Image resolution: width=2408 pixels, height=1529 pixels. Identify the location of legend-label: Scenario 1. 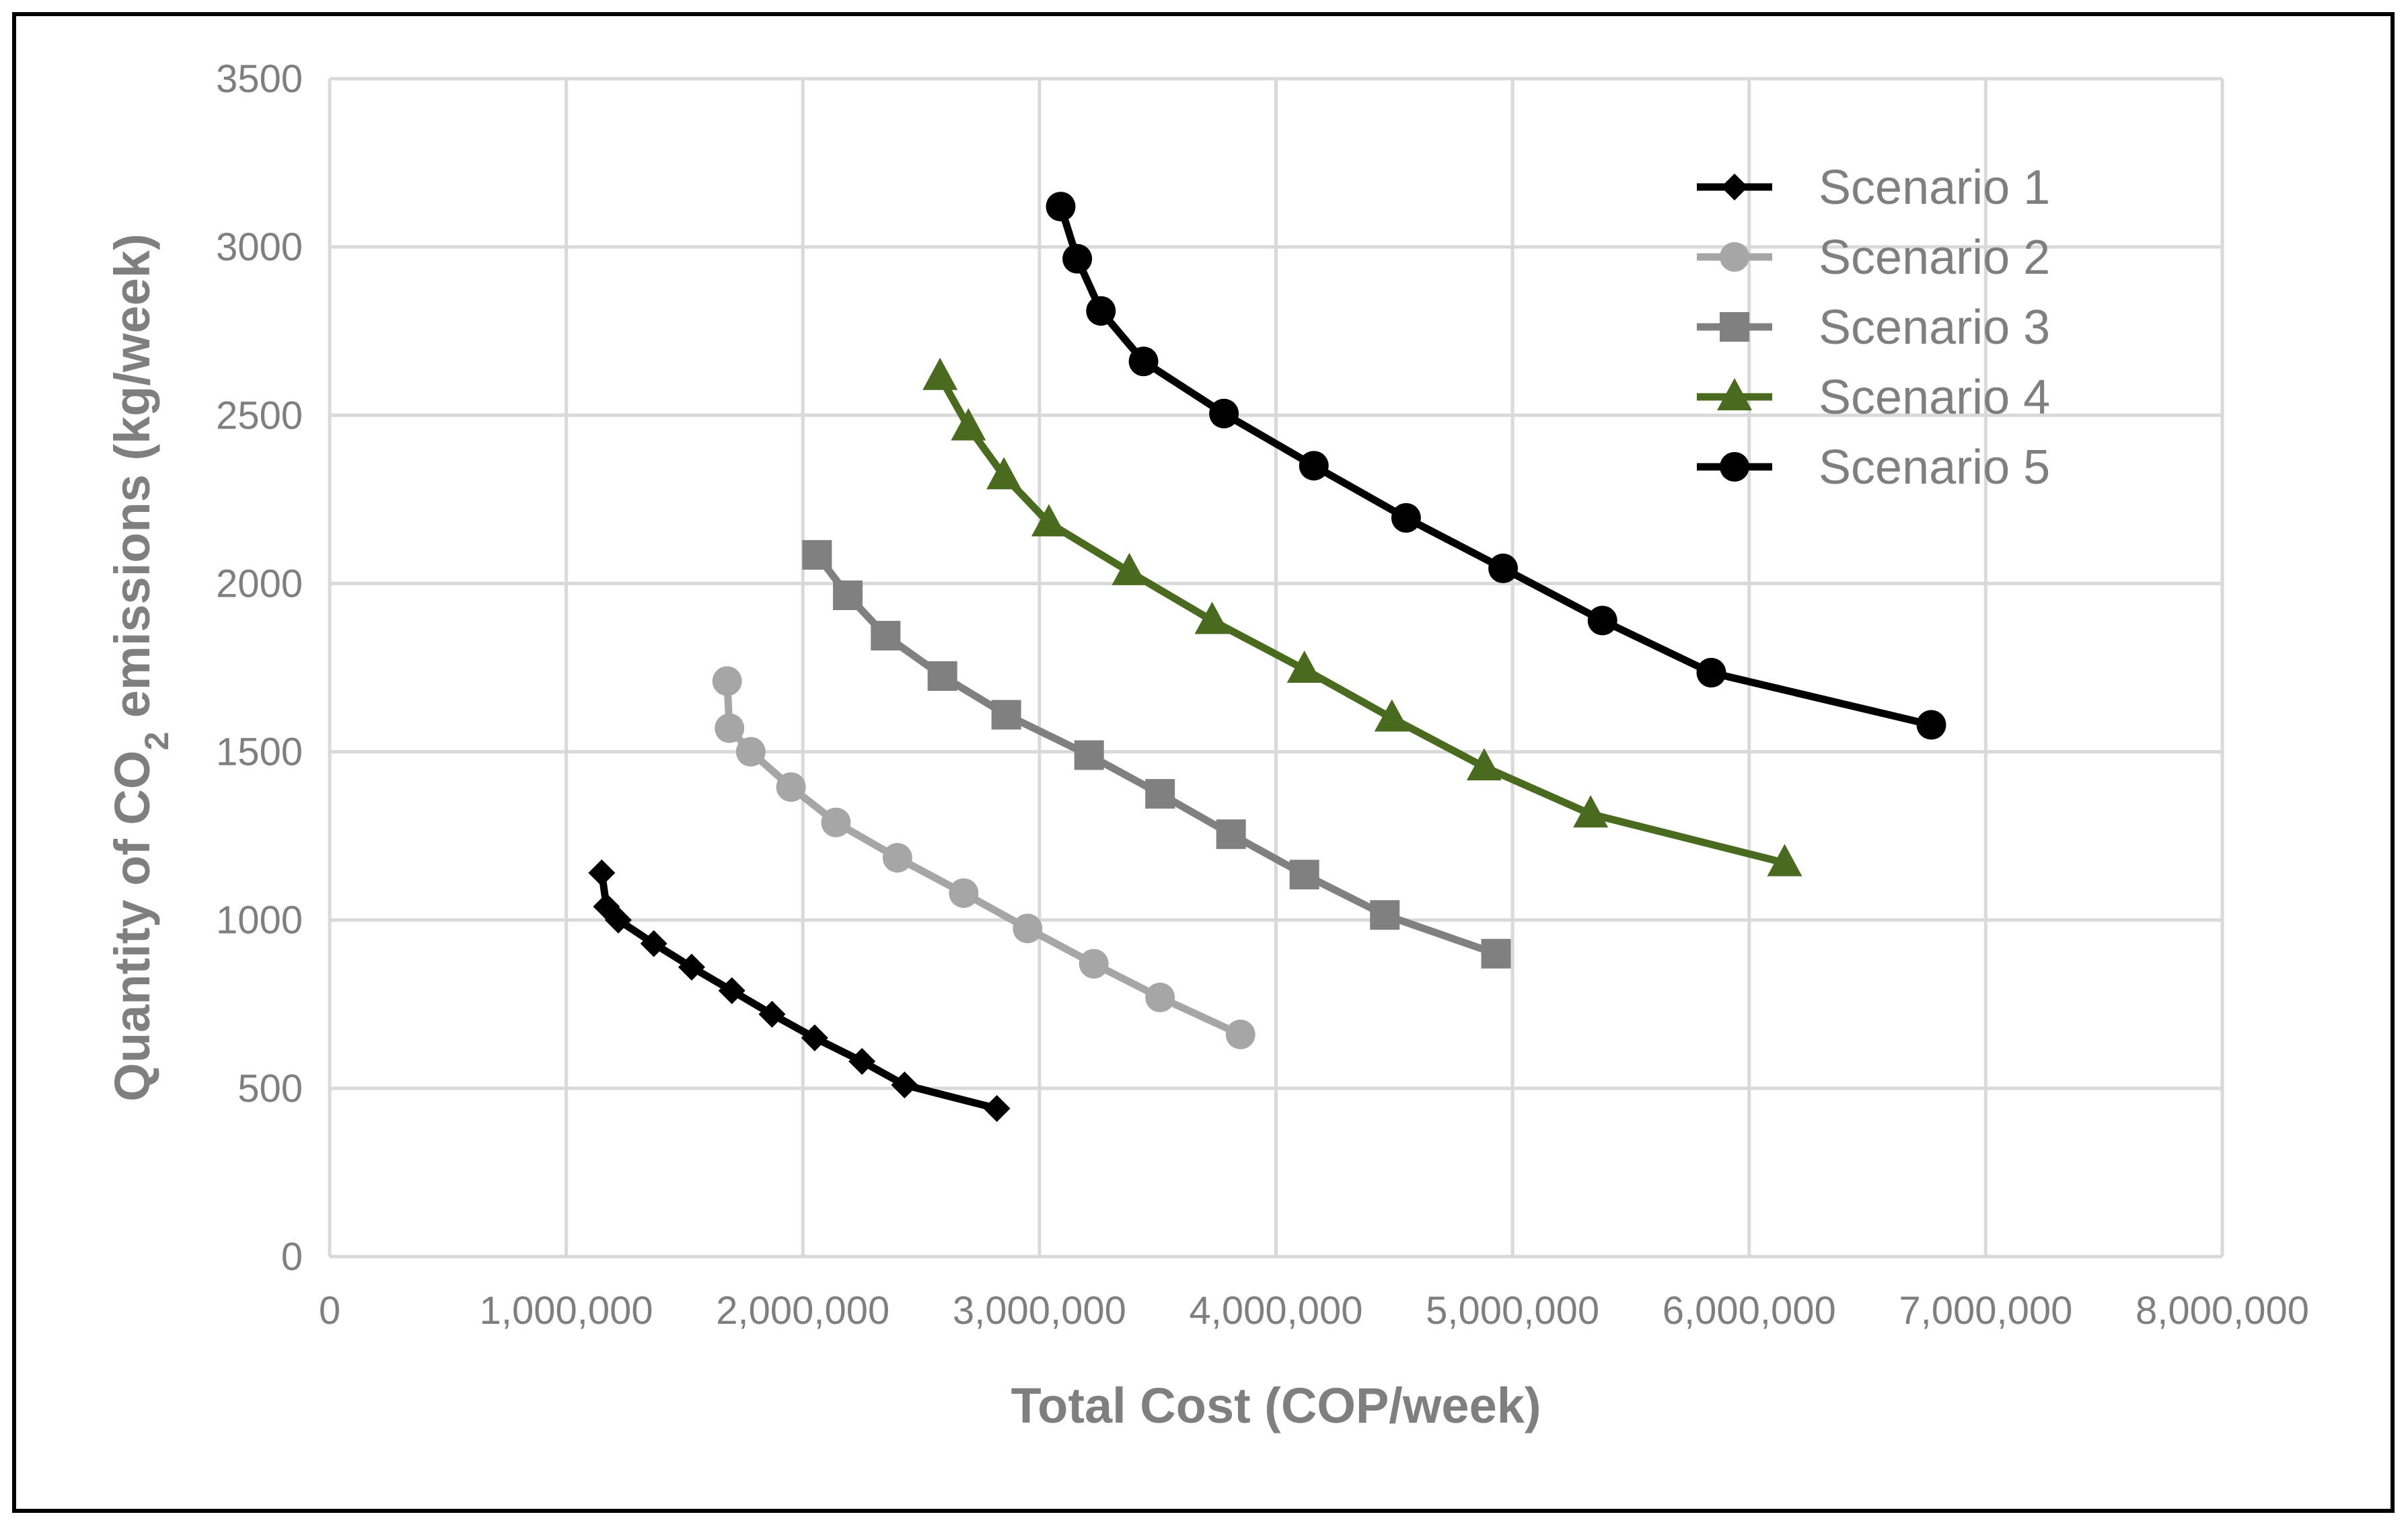
(1934, 188).